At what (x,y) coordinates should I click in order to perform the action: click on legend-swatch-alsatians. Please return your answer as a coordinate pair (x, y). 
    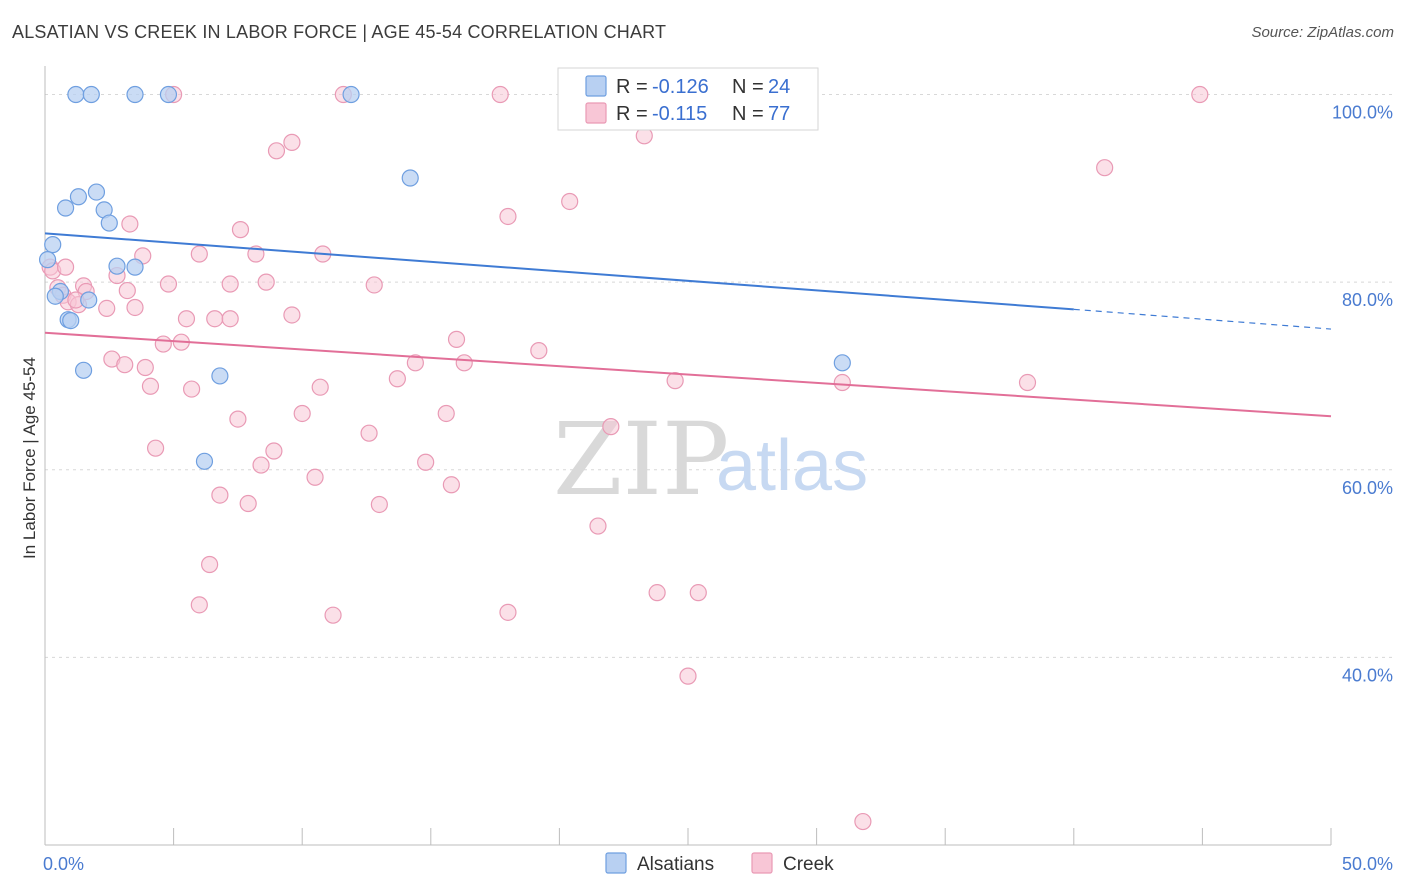
    Looking at the image, I should click on (596, 86).